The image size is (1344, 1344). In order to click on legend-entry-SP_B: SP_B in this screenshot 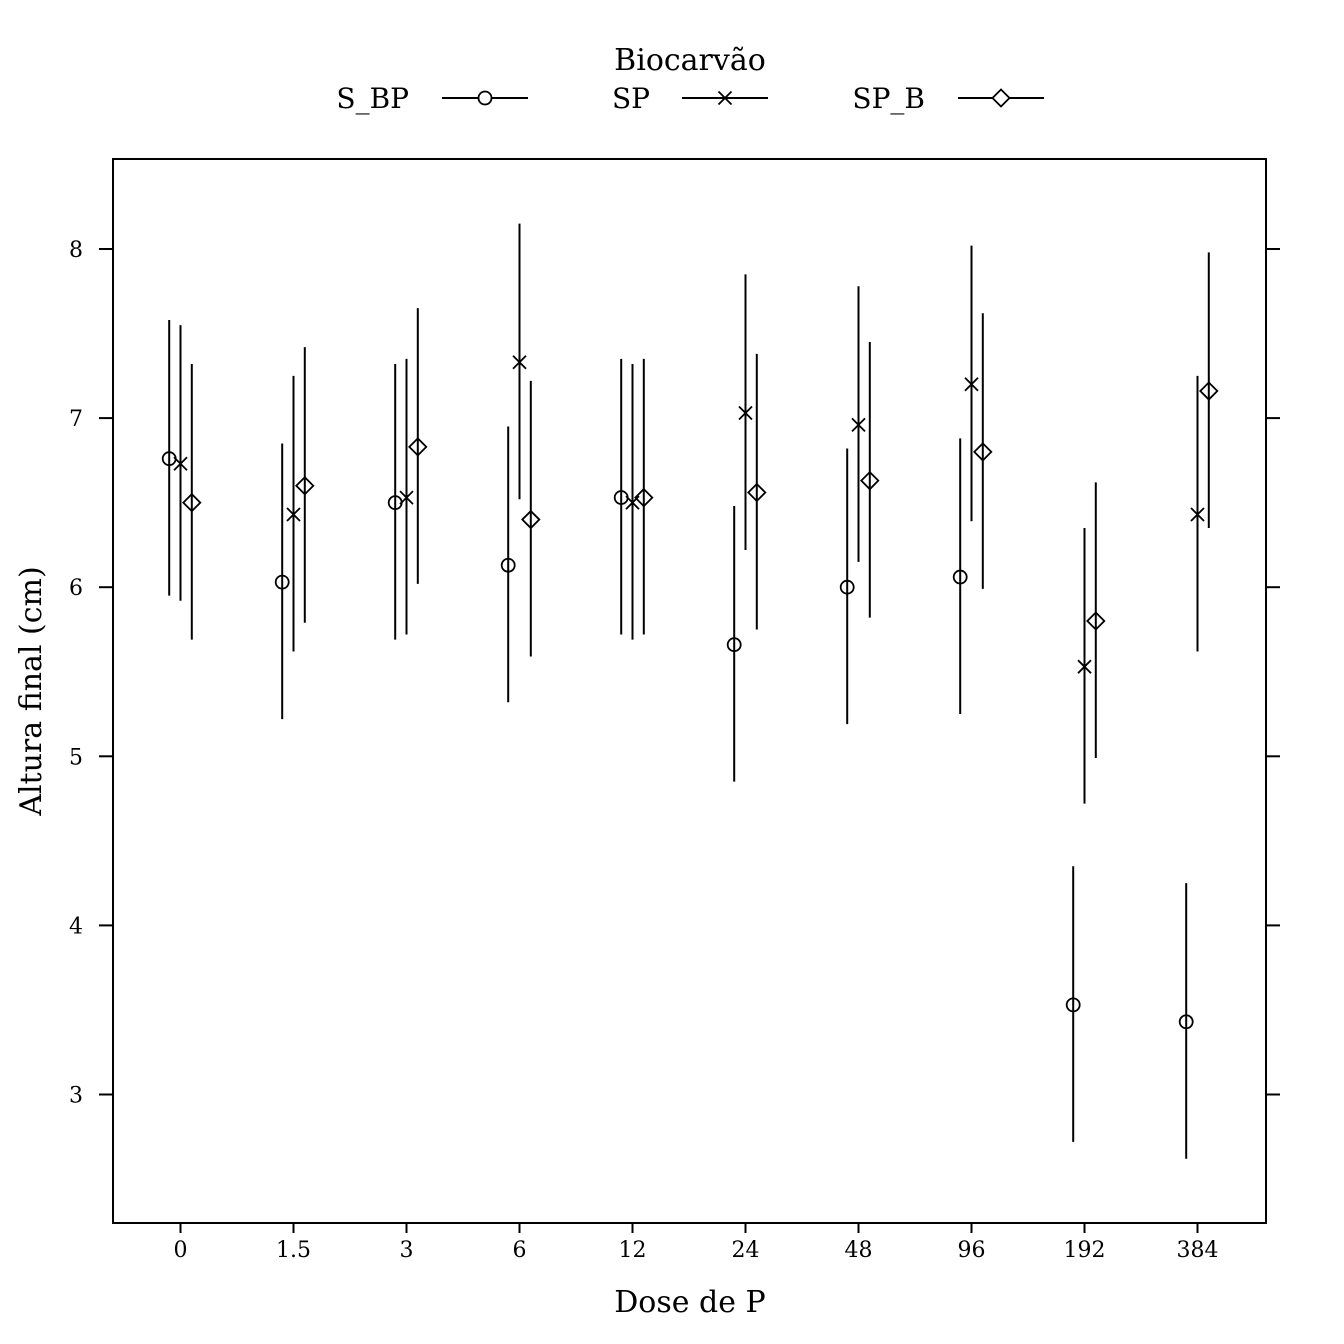, I will do `click(948, 98)`.